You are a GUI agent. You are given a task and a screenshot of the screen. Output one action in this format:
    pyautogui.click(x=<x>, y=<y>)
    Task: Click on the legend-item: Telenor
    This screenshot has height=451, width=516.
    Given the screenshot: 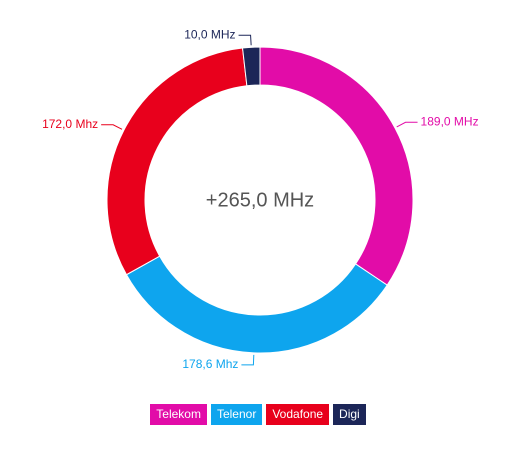 What is the action you would take?
    pyautogui.click(x=236, y=414)
    